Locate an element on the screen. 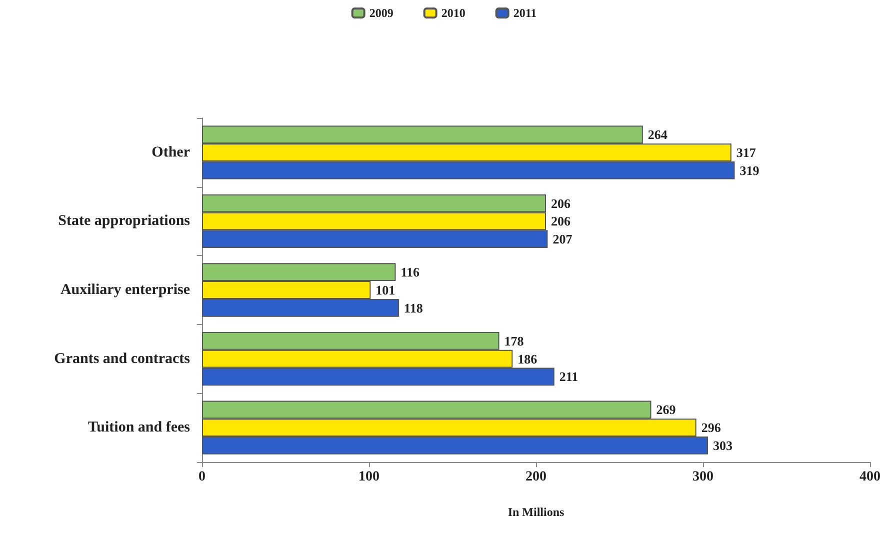 The image size is (888, 539). x-tick-label: 200 is located at coordinates (536, 477).